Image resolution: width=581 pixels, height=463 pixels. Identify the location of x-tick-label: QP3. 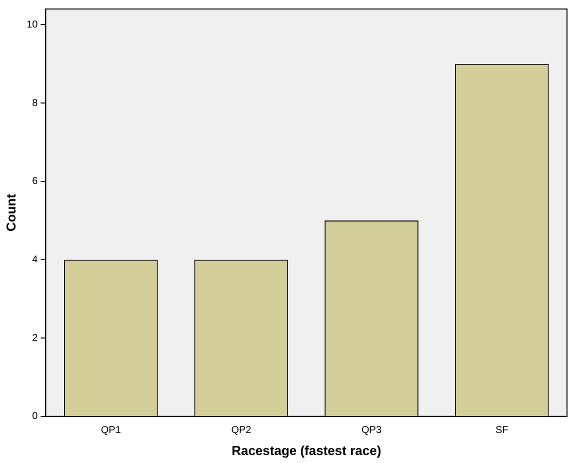
(372, 430).